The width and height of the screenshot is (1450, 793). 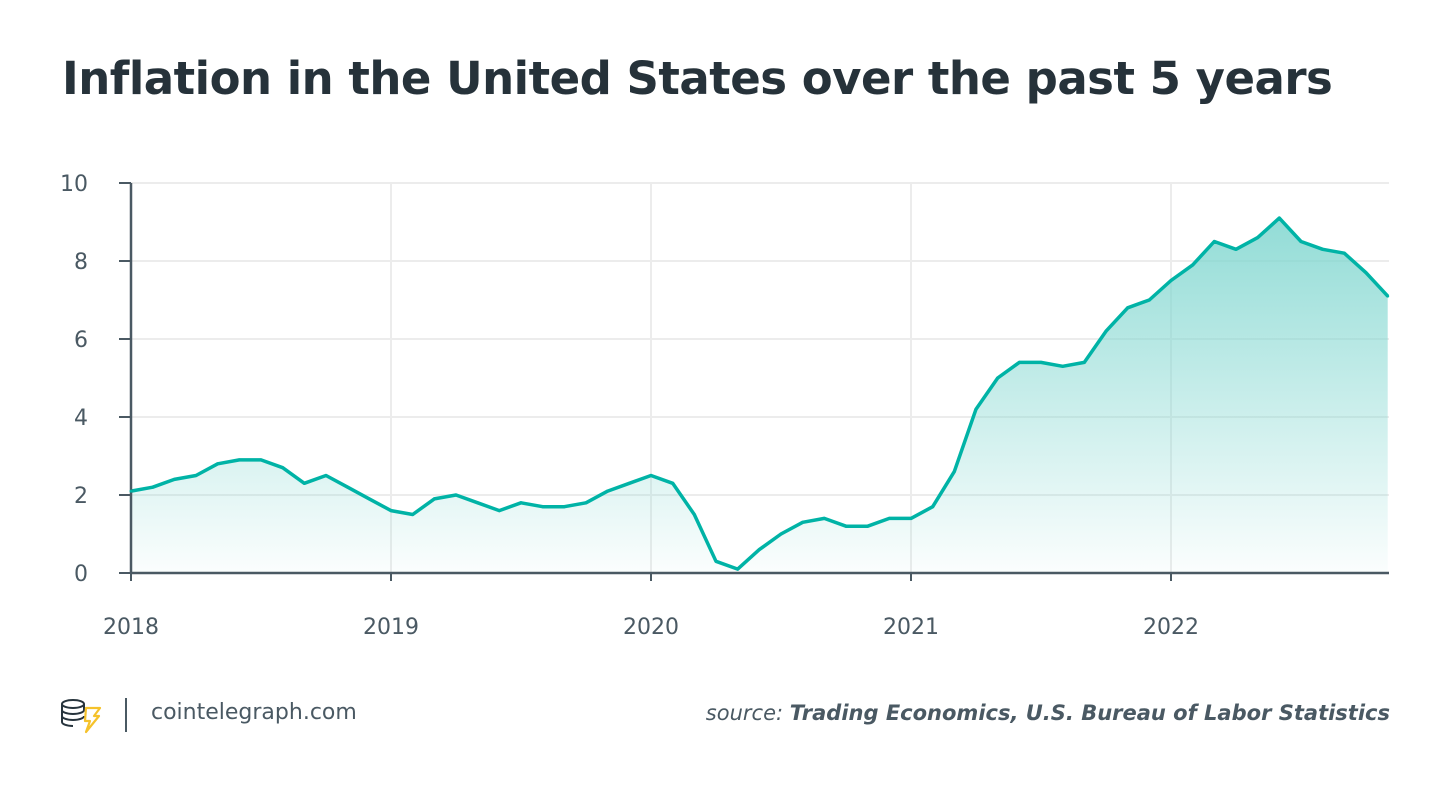 I want to click on y-tick-label: 10, so click(x=74, y=184).